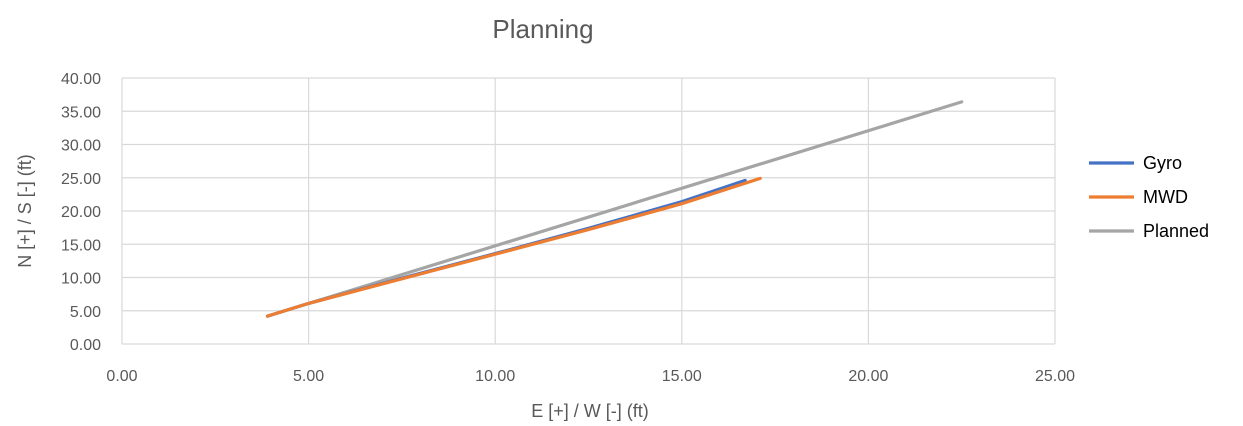 This screenshot has width=1243, height=426. I want to click on y-axis-title: N [+] / S [-] (ft), so click(25, 211).